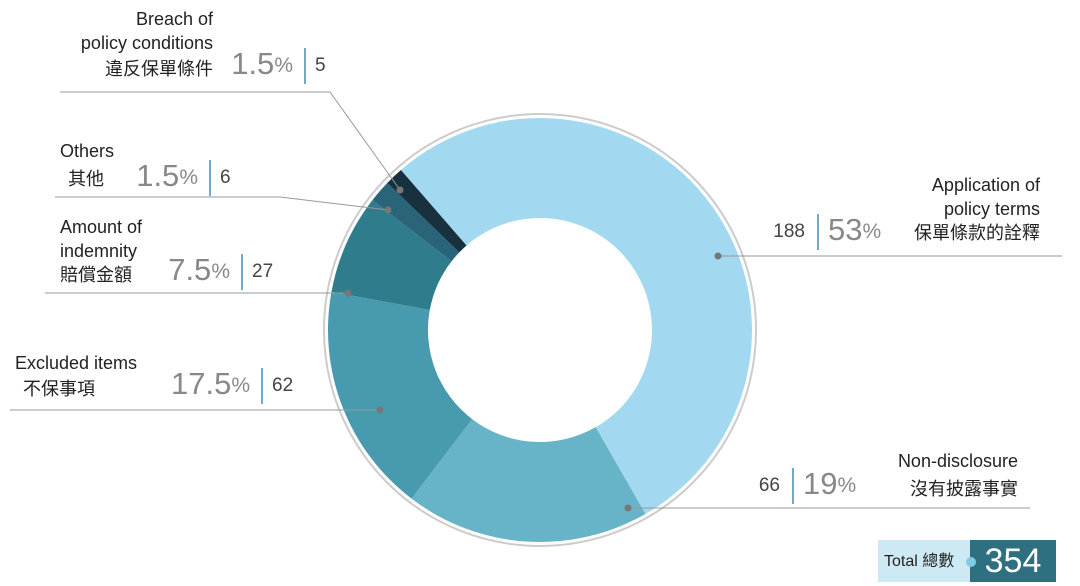 The width and height of the screenshot is (1080, 586). I want to click on category-label-zh: 違反保單條件, so click(159, 69).